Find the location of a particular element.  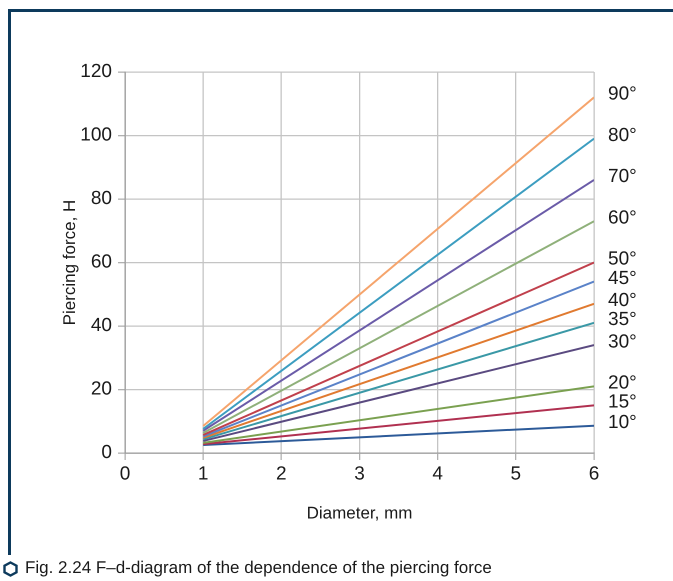

series-label: 45° is located at coordinates (622, 278).